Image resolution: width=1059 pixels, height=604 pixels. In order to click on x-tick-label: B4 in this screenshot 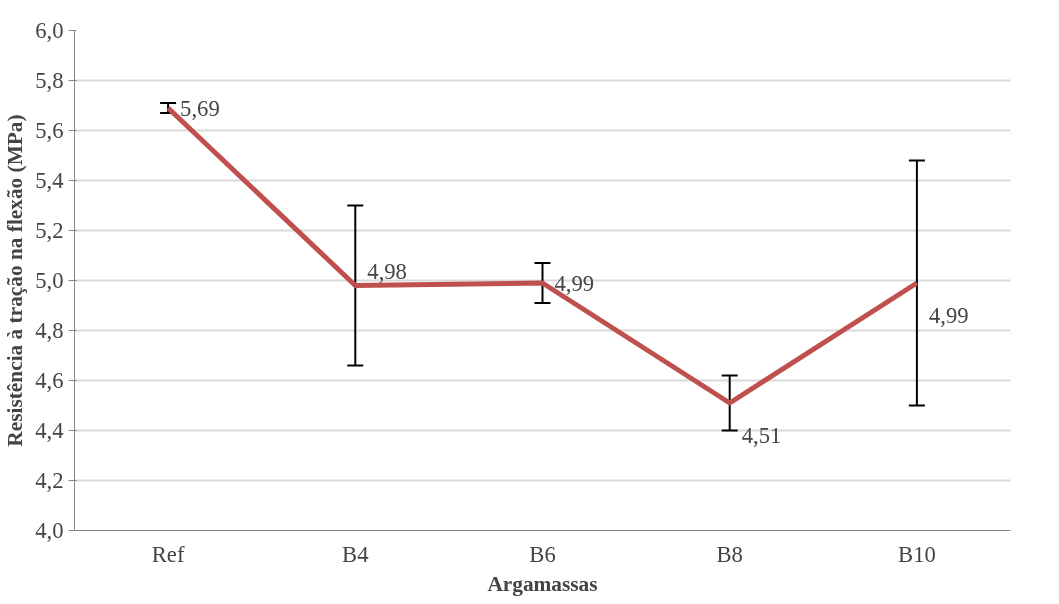, I will do `click(355, 554)`.